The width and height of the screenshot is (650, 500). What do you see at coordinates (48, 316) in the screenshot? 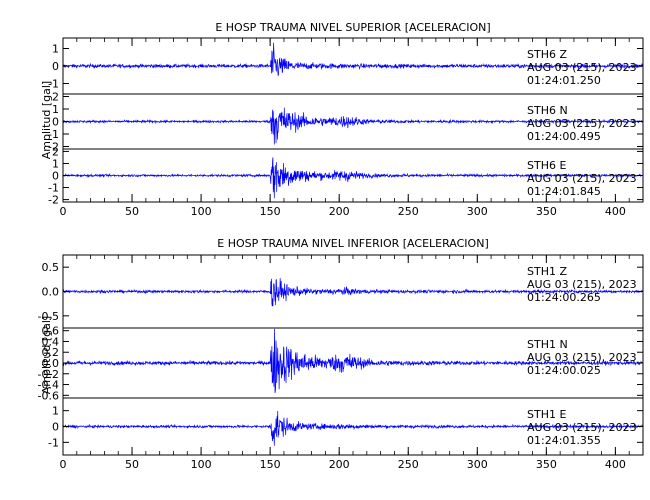
I see `y-tick-label: -0.5` at bounding box center [48, 316].